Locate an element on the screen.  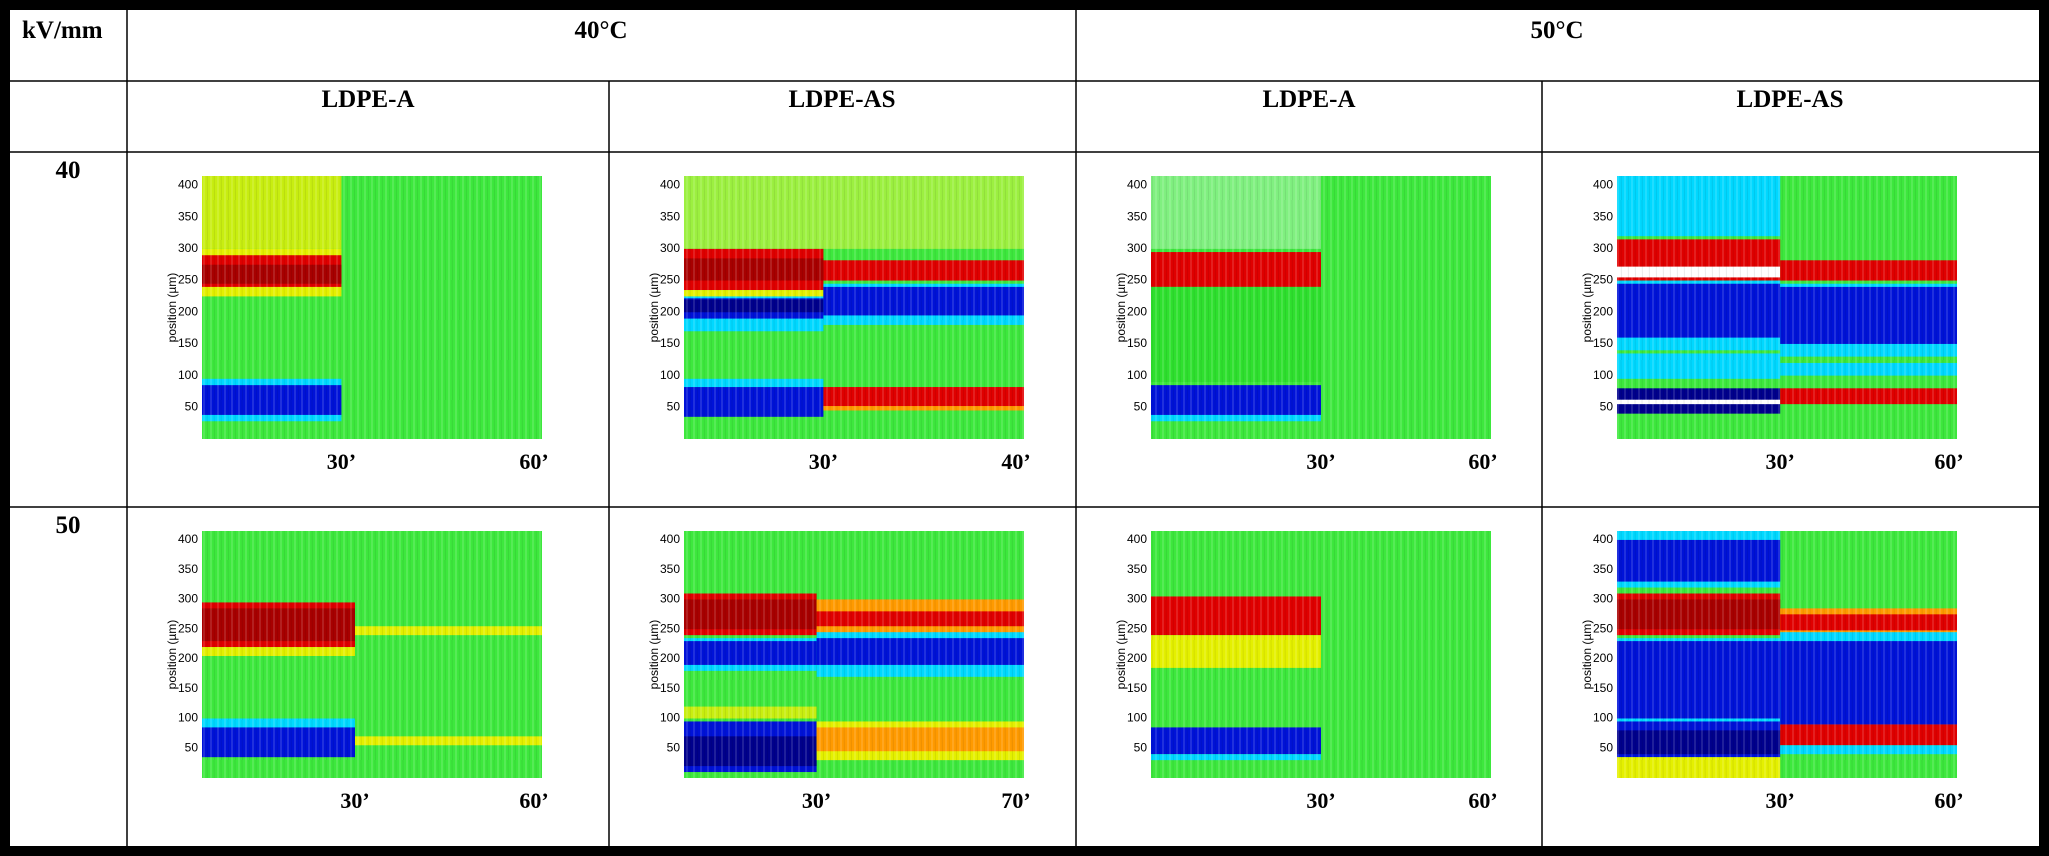
time-label: 70’ is located at coordinates (1015, 800).